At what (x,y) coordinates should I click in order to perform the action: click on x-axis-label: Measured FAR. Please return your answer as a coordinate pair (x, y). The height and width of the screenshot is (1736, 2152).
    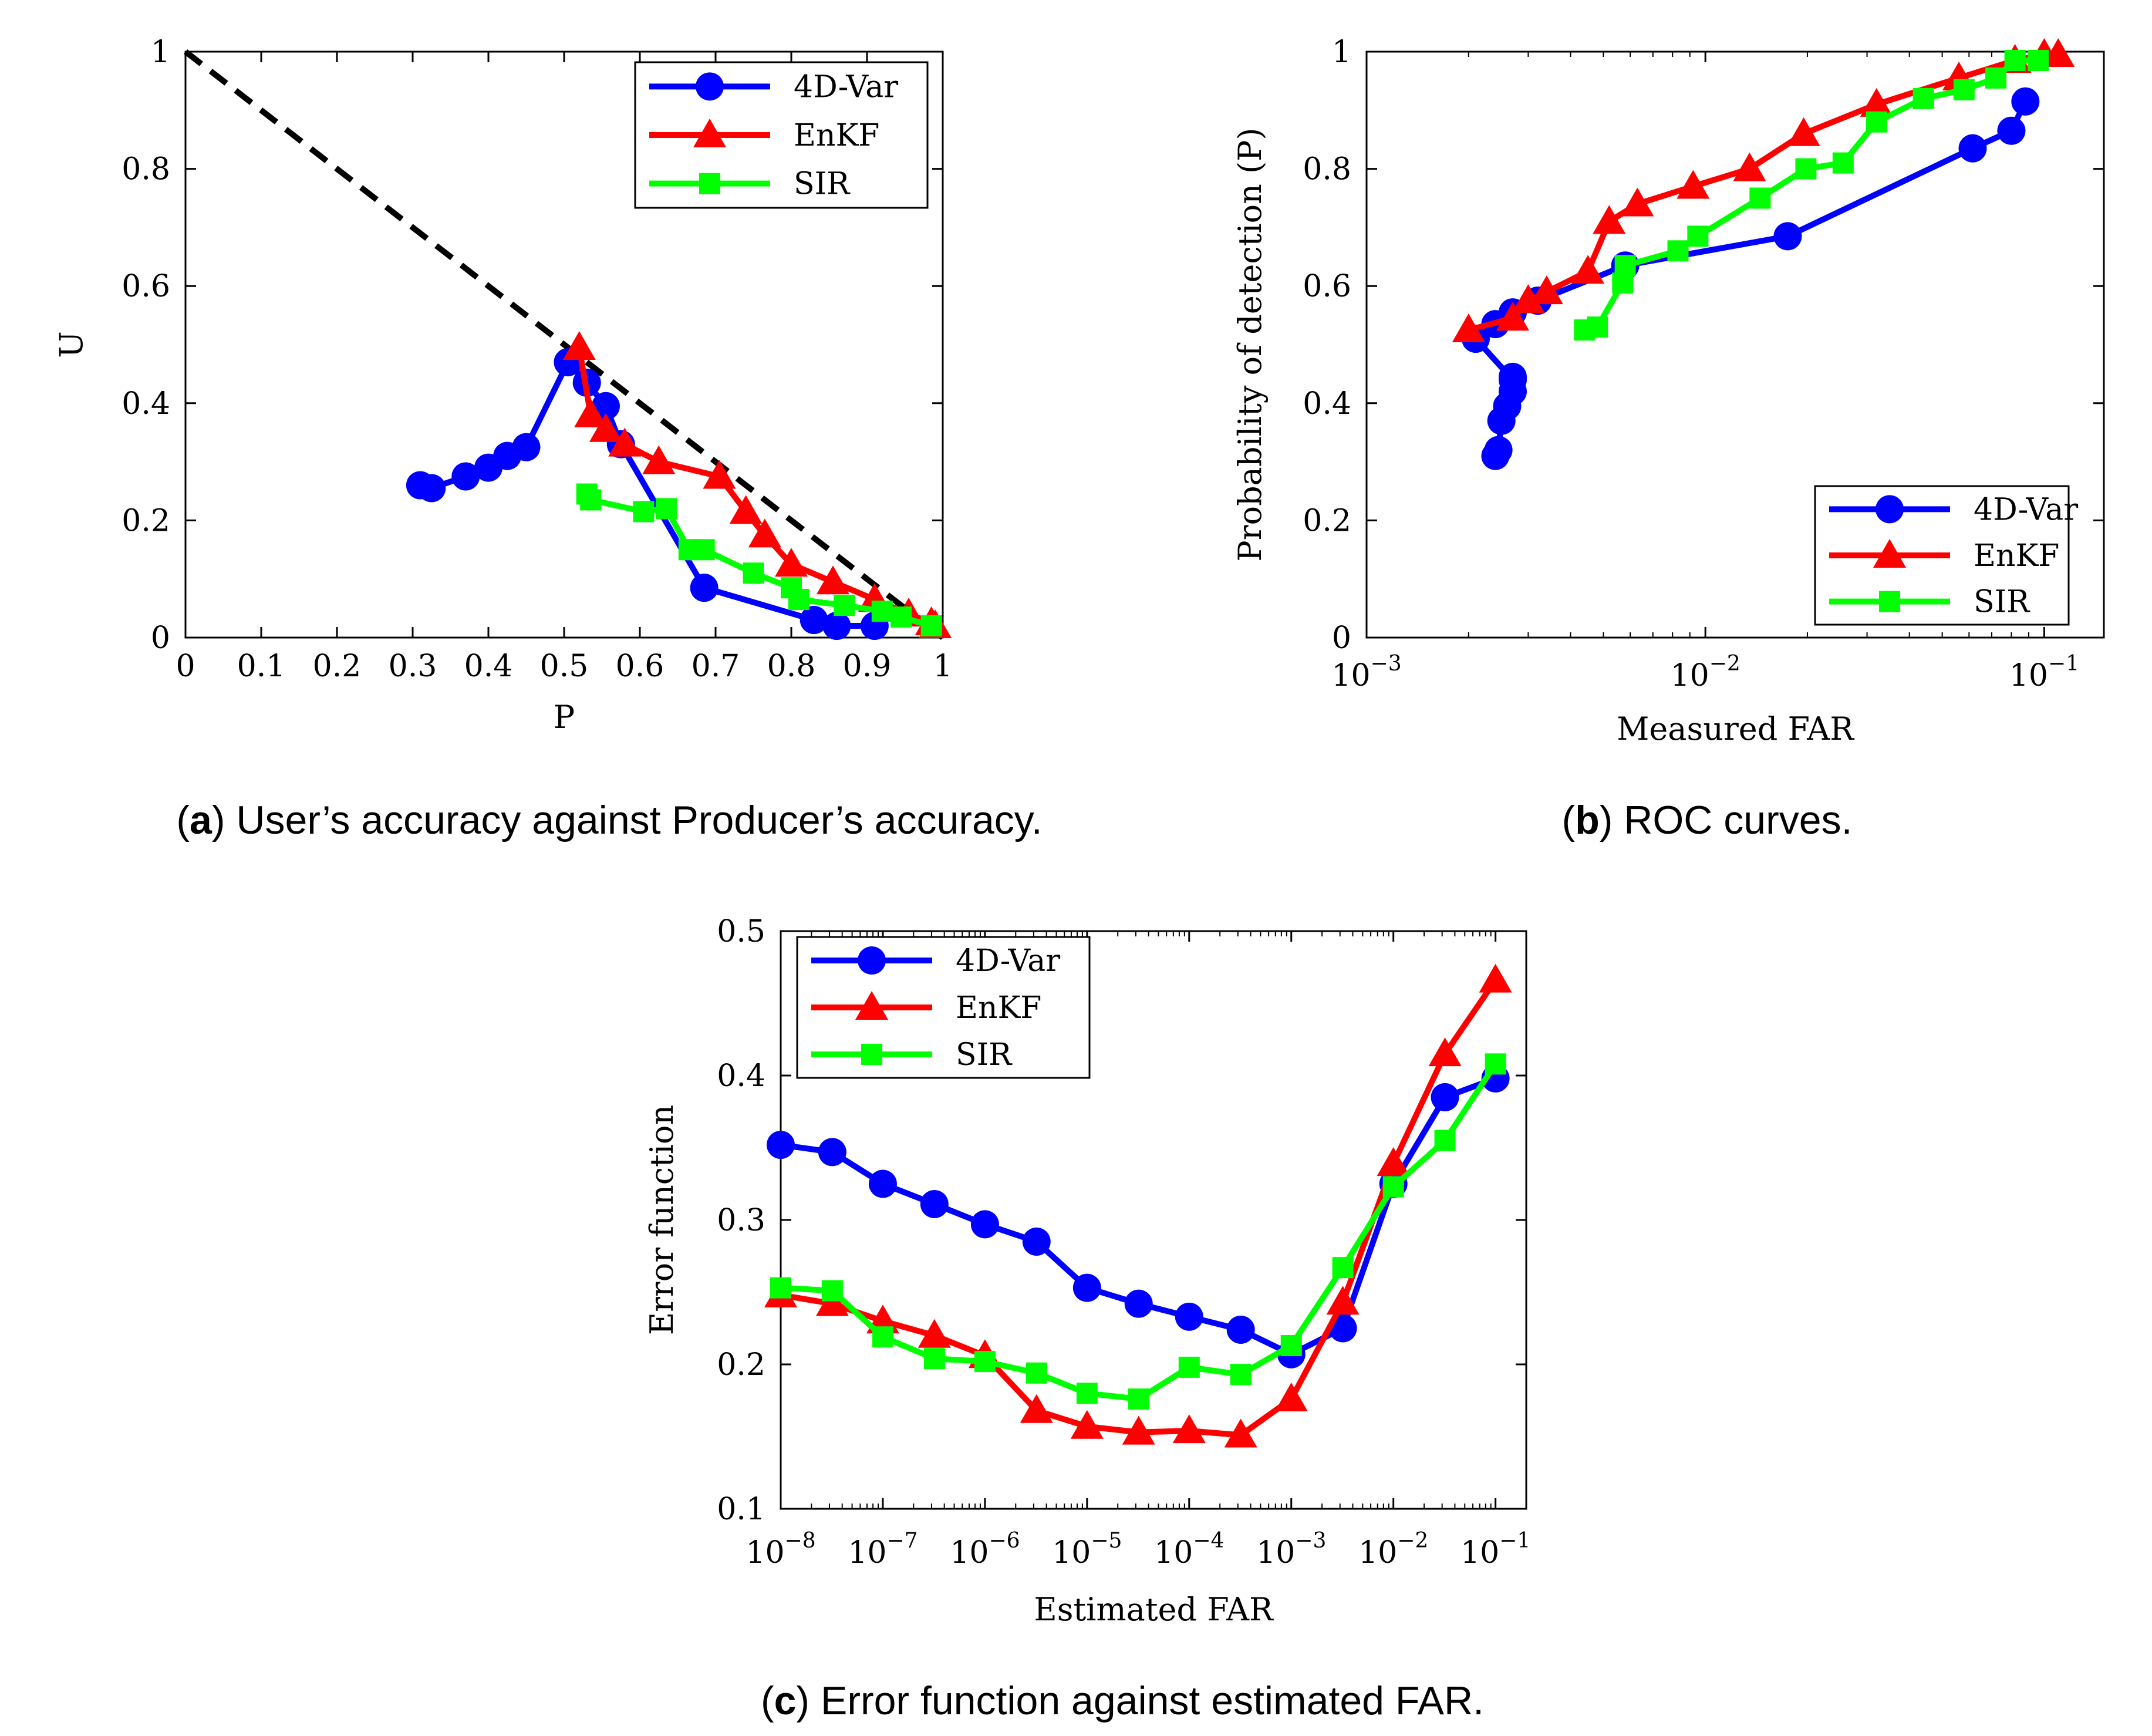
    Looking at the image, I should click on (1735, 728).